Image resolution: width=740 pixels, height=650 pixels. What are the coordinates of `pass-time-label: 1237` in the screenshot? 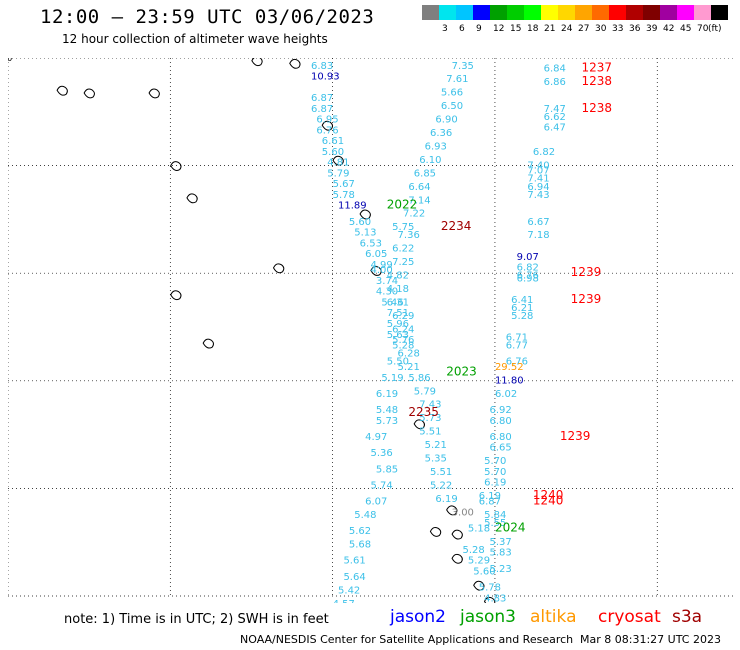 It's located at (597, 59).